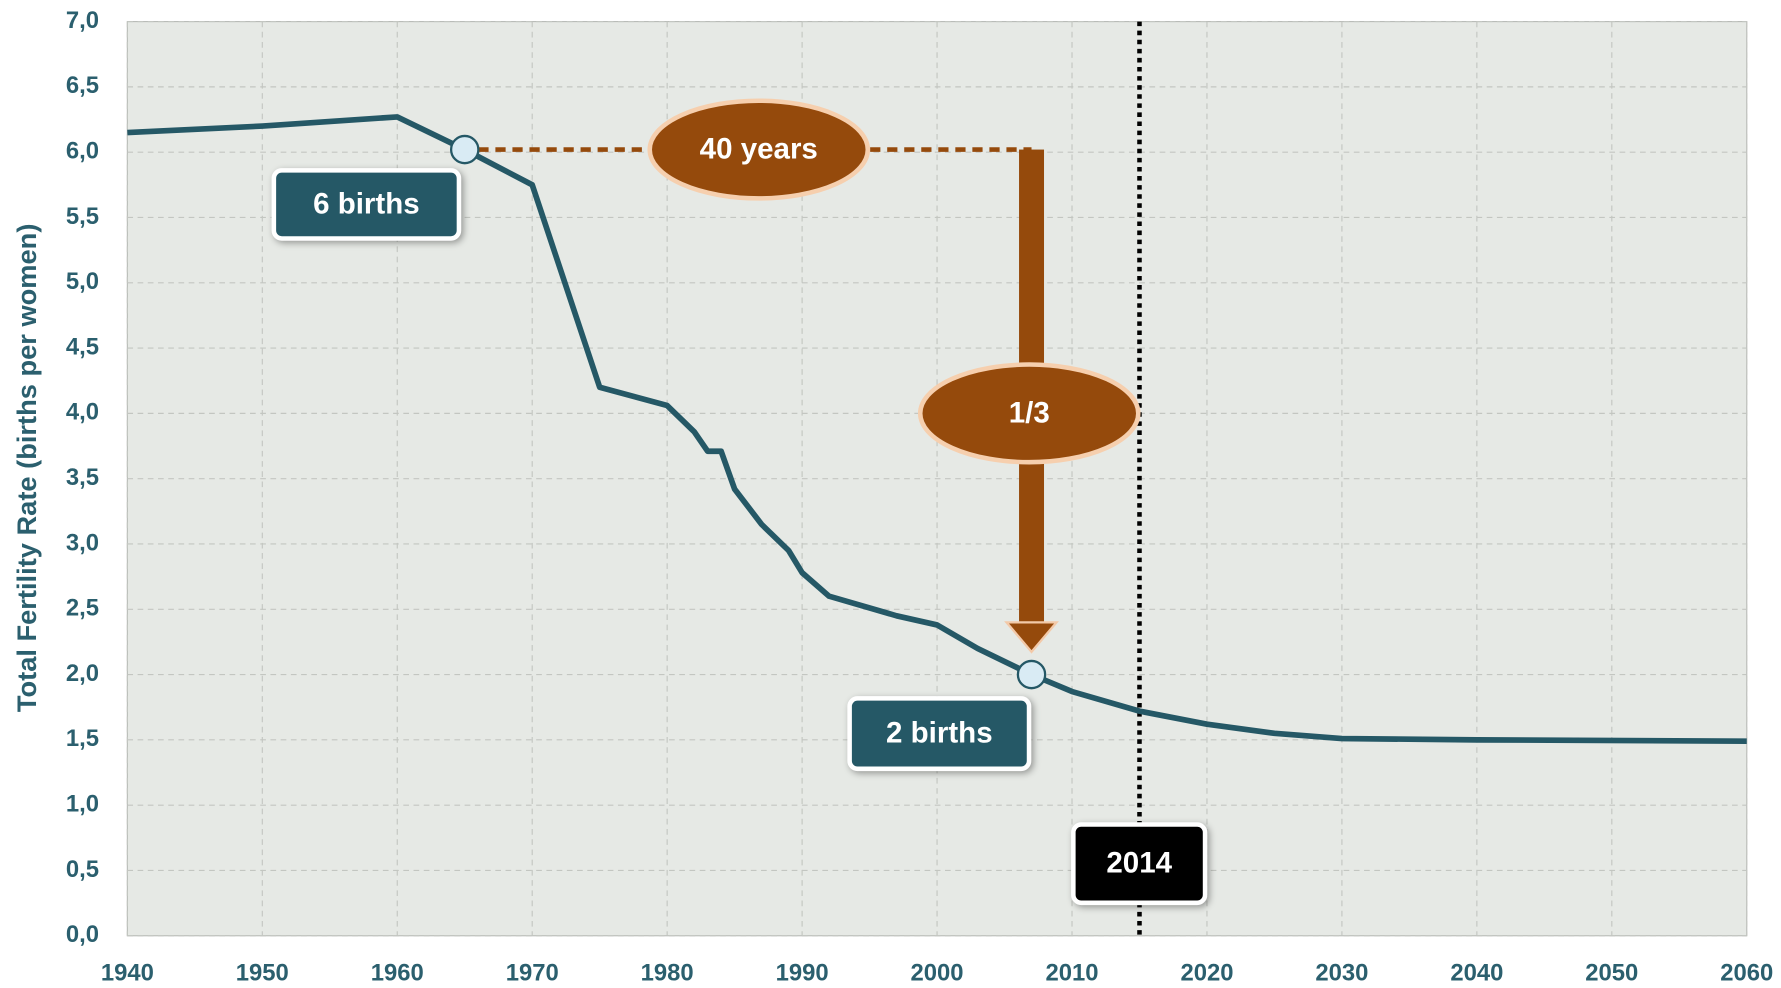  Describe the element at coordinates (1476, 973) in the screenshot. I see `x-tick-label: 2040` at that location.